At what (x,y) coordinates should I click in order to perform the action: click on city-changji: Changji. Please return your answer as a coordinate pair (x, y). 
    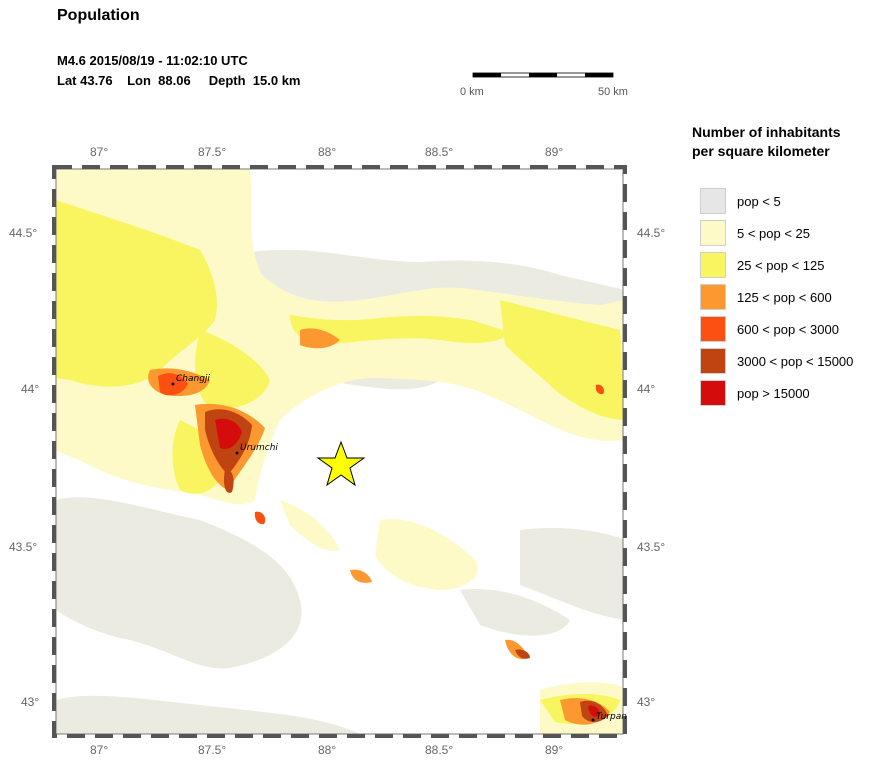
    Looking at the image, I should click on (190, 380).